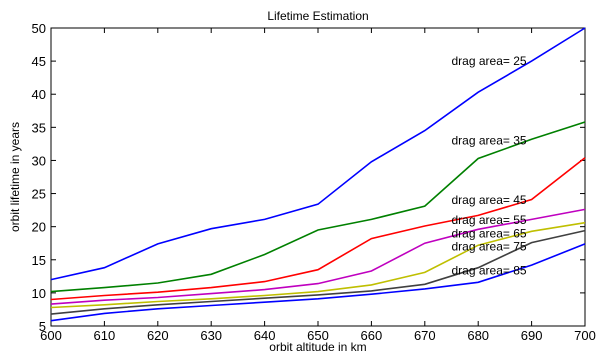  What do you see at coordinates (489, 233) in the screenshot?
I see `series-annotation: drag area= 65` at bounding box center [489, 233].